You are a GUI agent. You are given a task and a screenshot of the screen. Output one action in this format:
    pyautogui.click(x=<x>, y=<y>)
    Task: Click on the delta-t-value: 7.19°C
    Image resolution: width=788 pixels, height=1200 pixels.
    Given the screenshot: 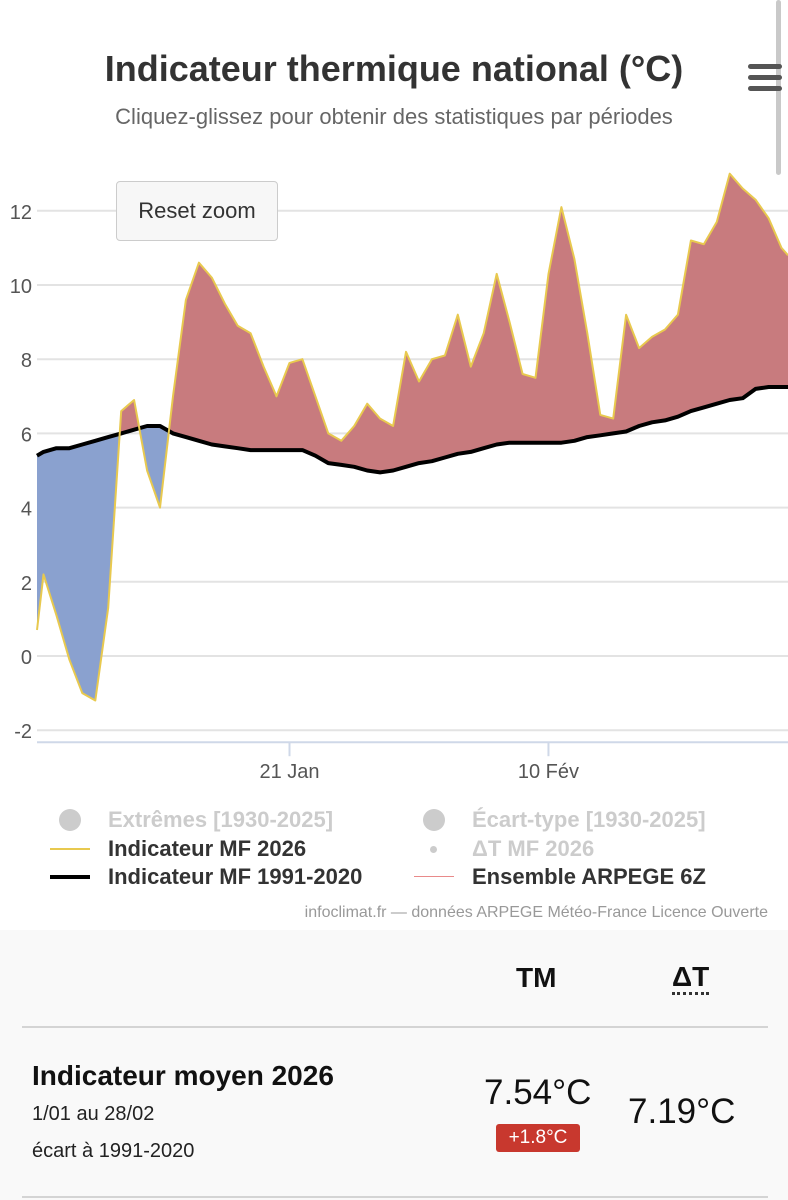 What is the action you would take?
    pyautogui.click(x=682, y=1111)
    